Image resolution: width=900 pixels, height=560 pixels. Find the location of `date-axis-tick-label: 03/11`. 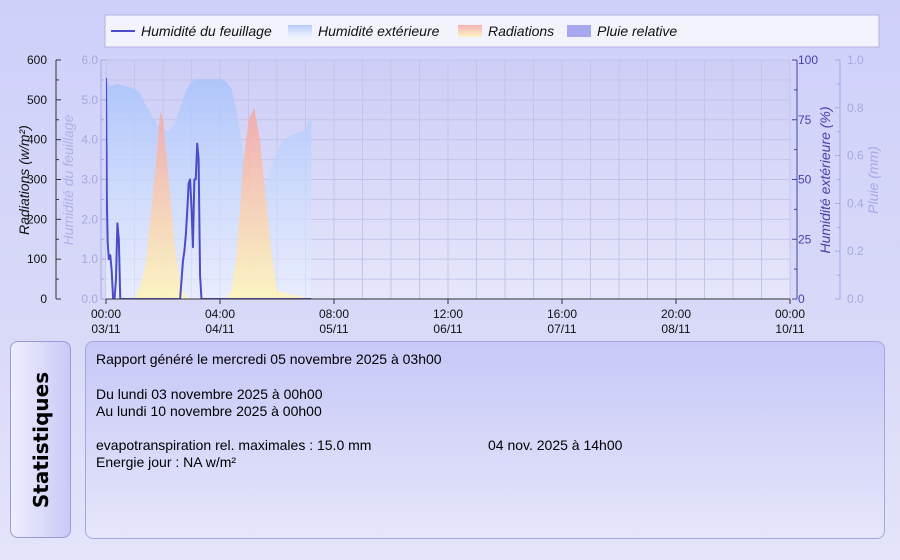

date-axis-tick-label: 03/11 is located at coordinates (105, 329).